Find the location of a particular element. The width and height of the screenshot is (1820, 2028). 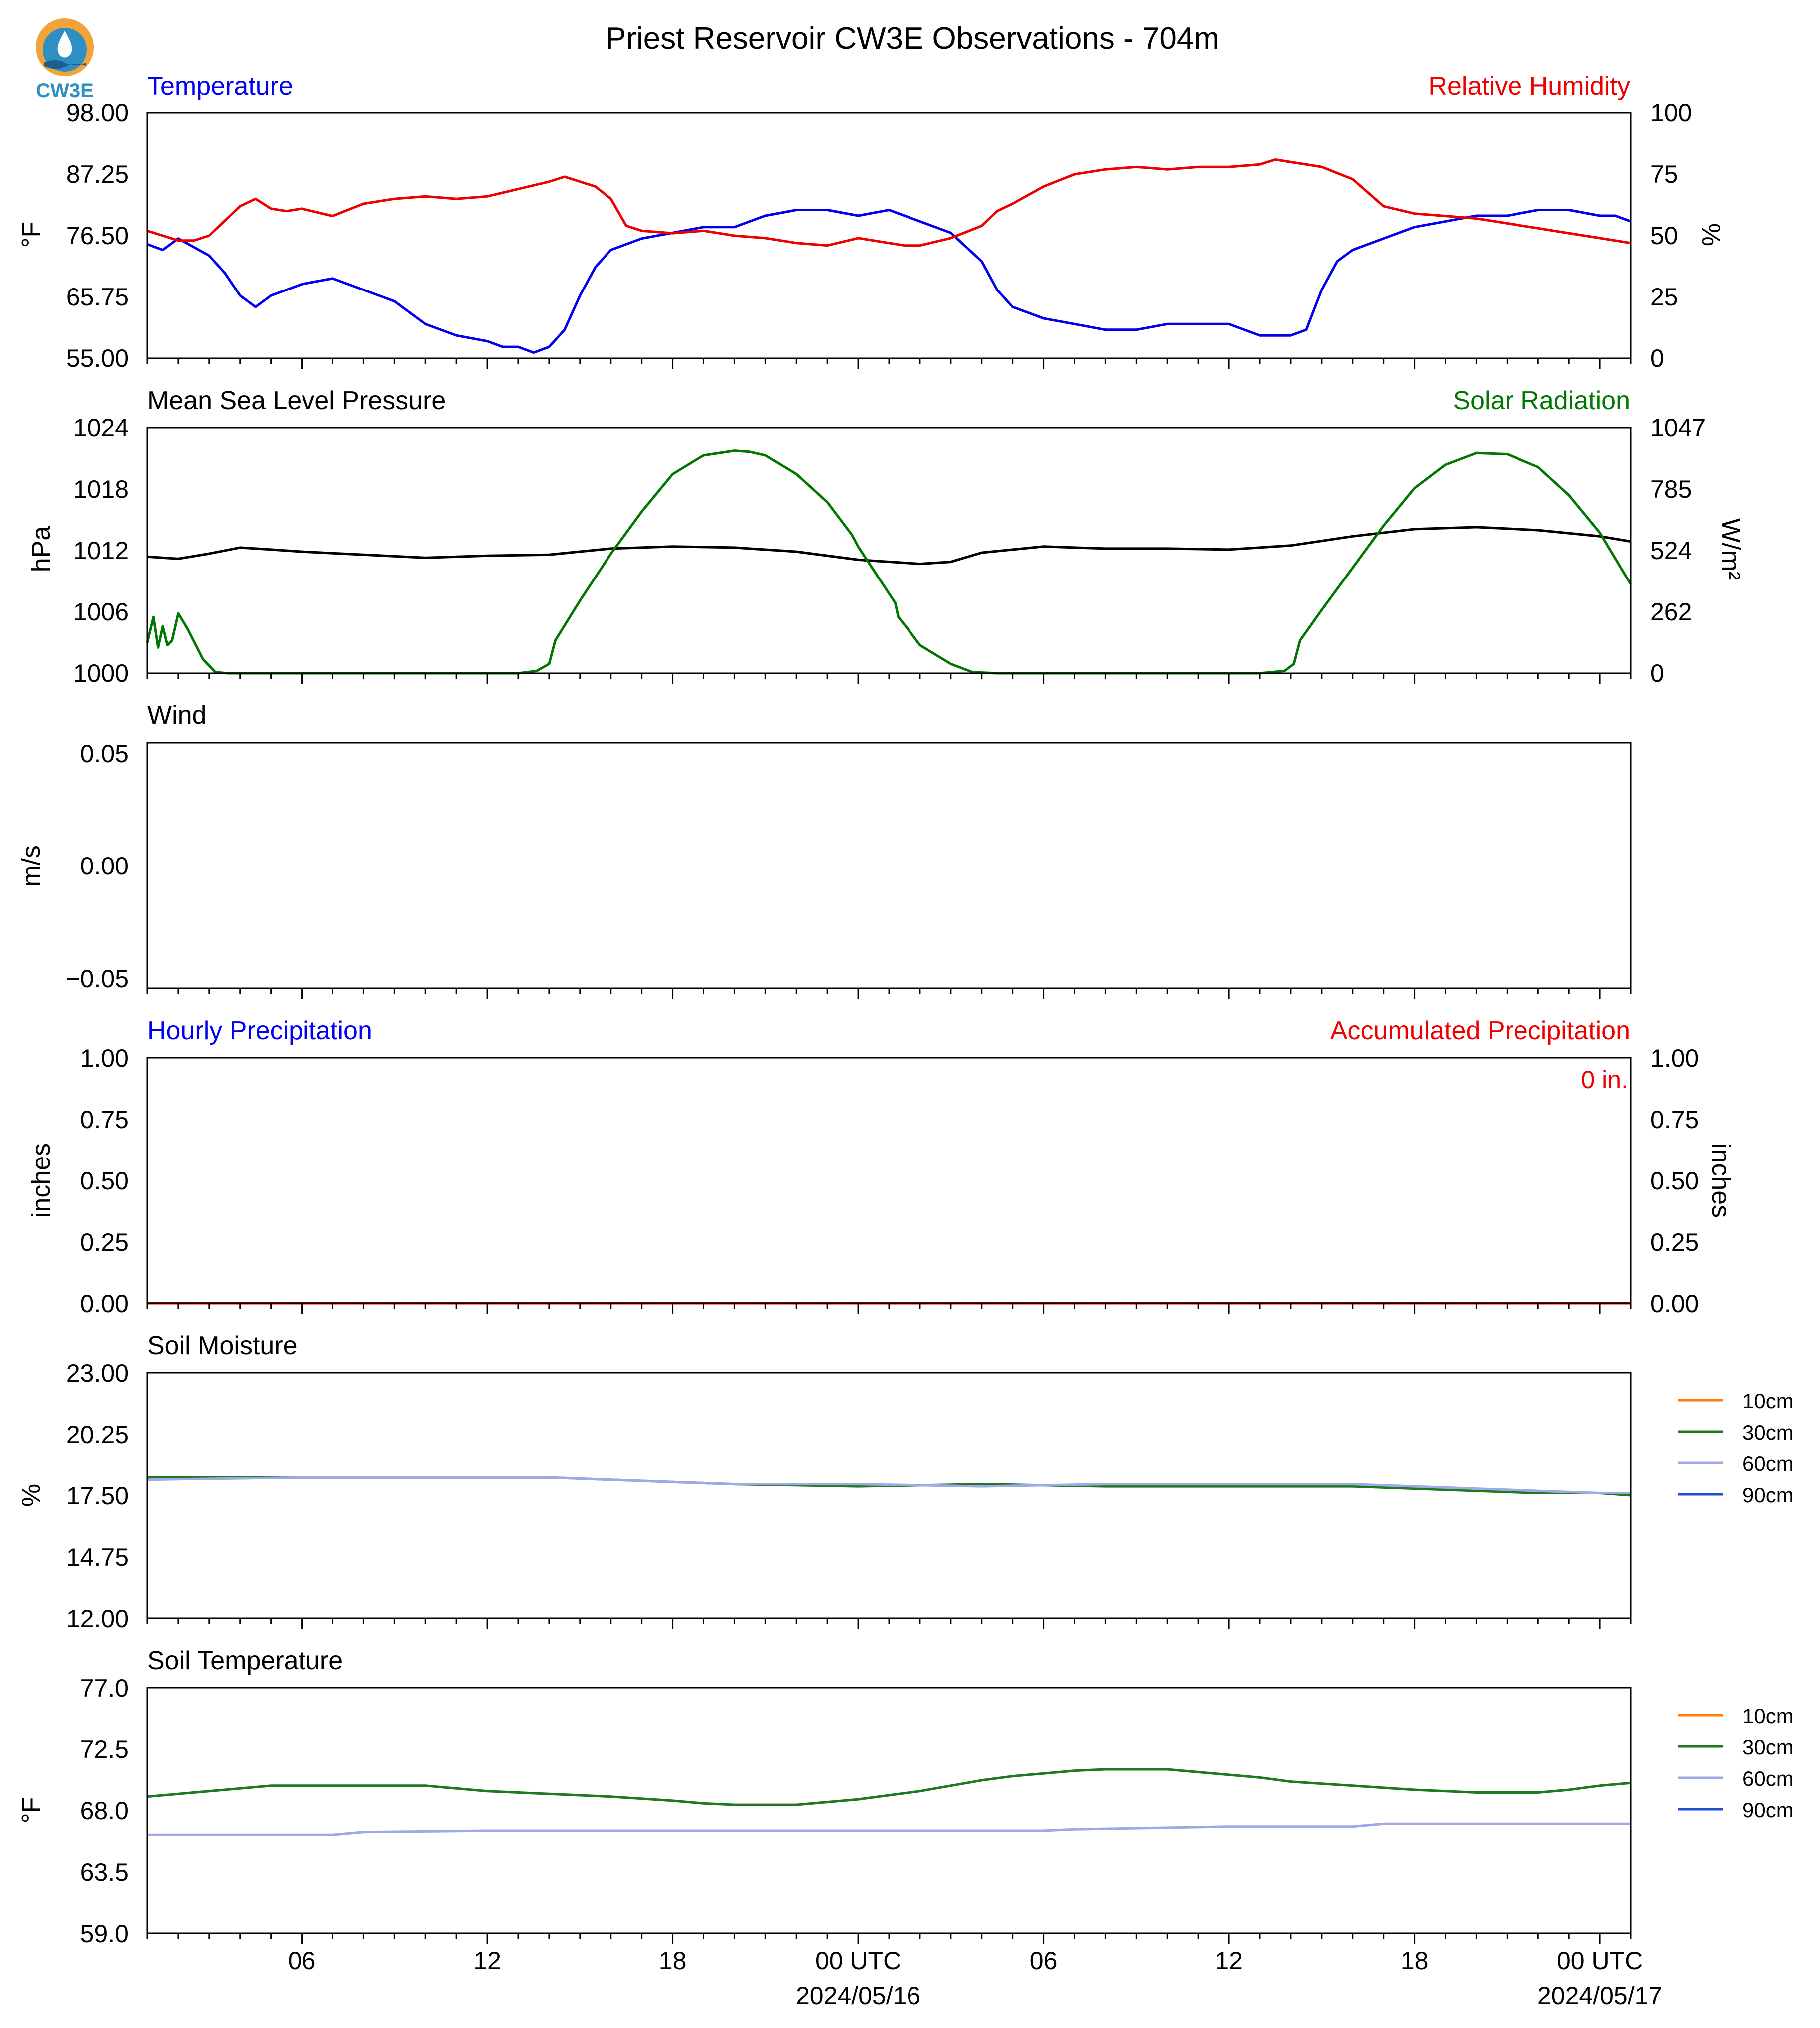

x-date-label: 2024/05/17 is located at coordinates (1599, 1996).